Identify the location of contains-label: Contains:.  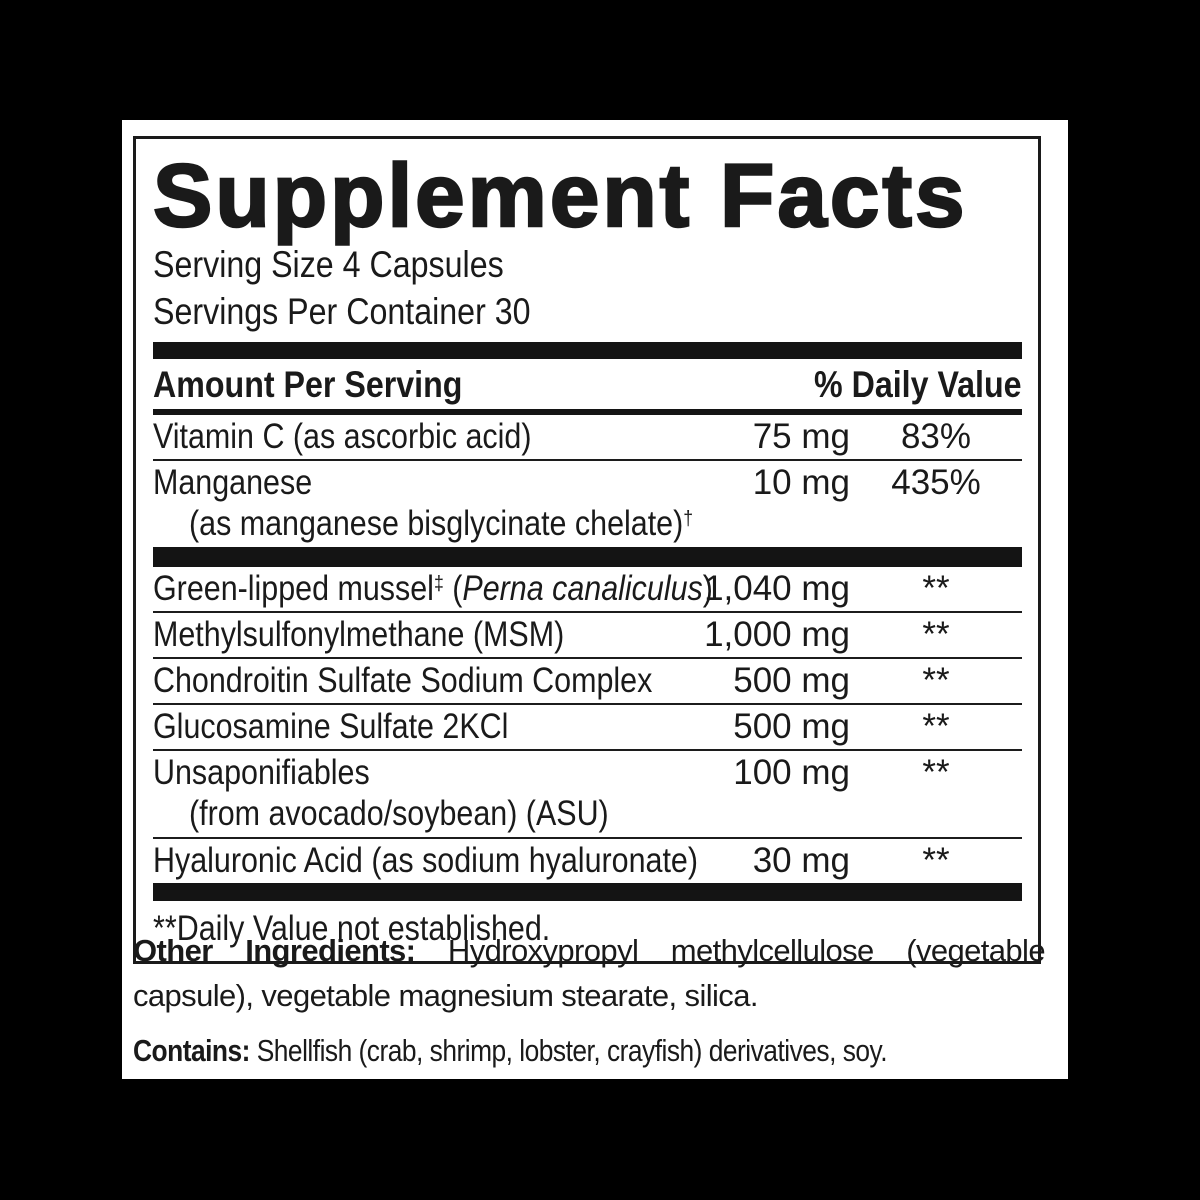
(191, 1050).